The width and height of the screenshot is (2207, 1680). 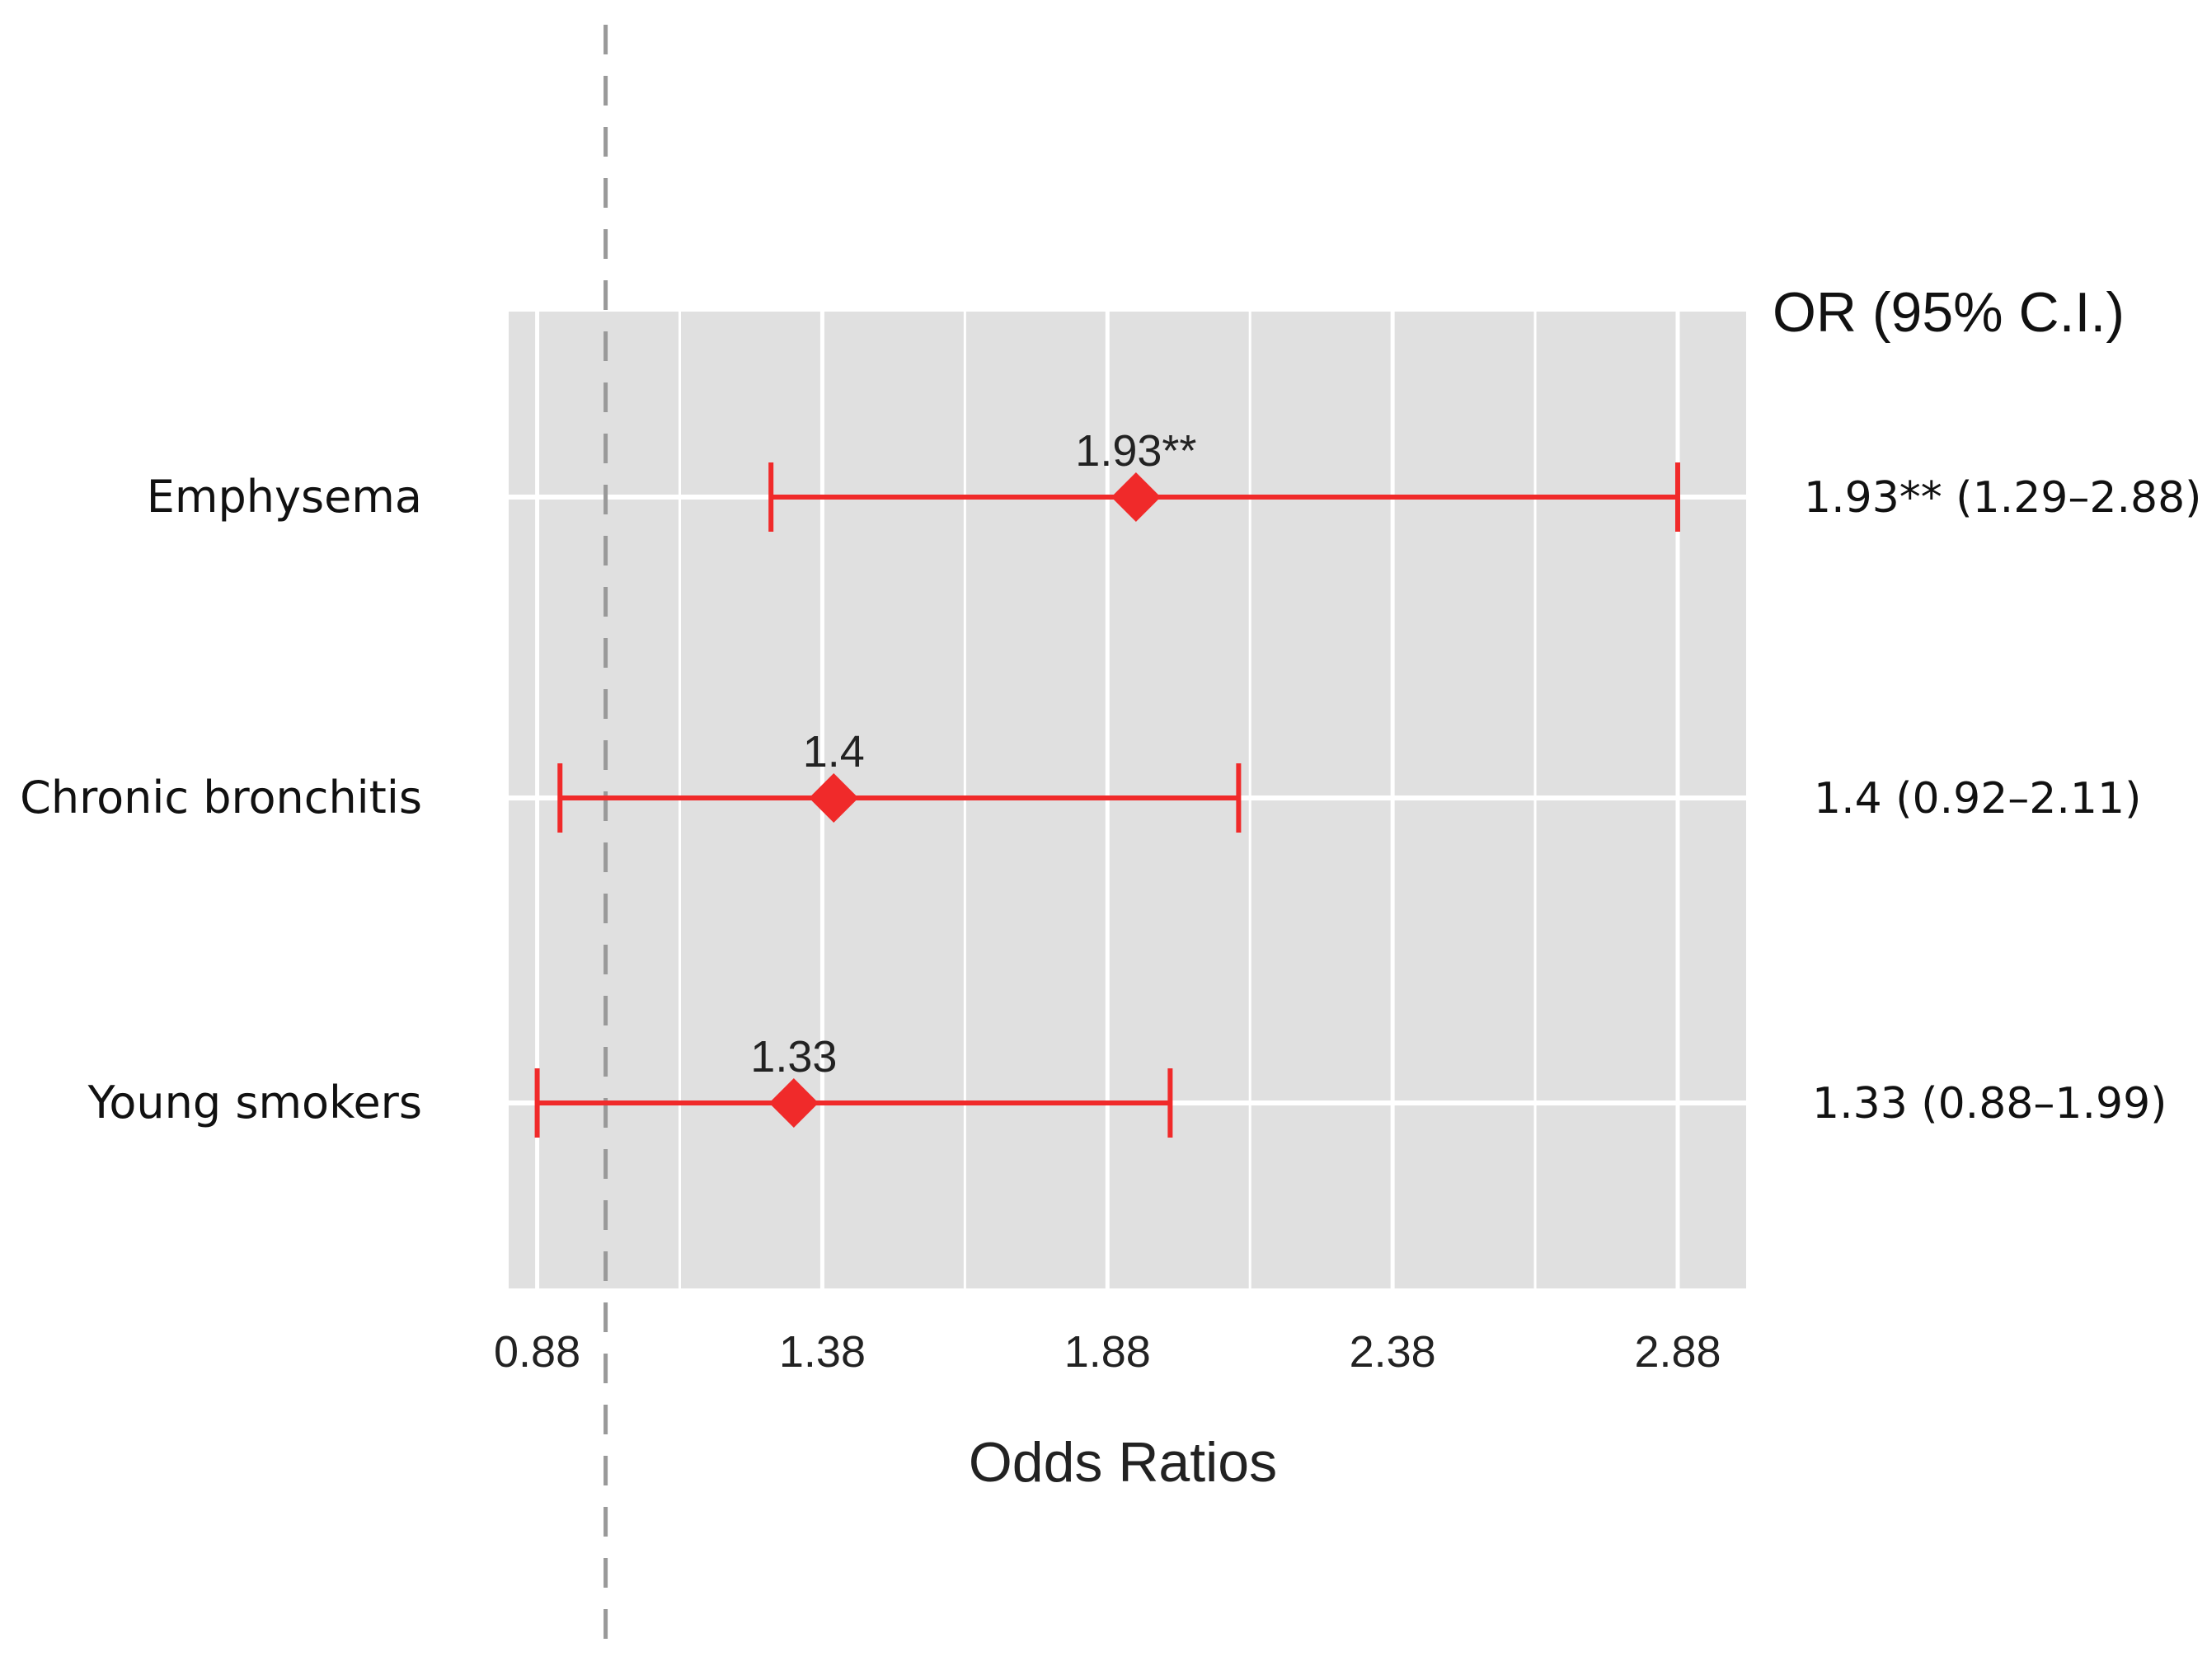 What do you see at coordinates (822, 1352) in the screenshot?
I see `x-tick-label: 1.38` at bounding box center [822, 1352].